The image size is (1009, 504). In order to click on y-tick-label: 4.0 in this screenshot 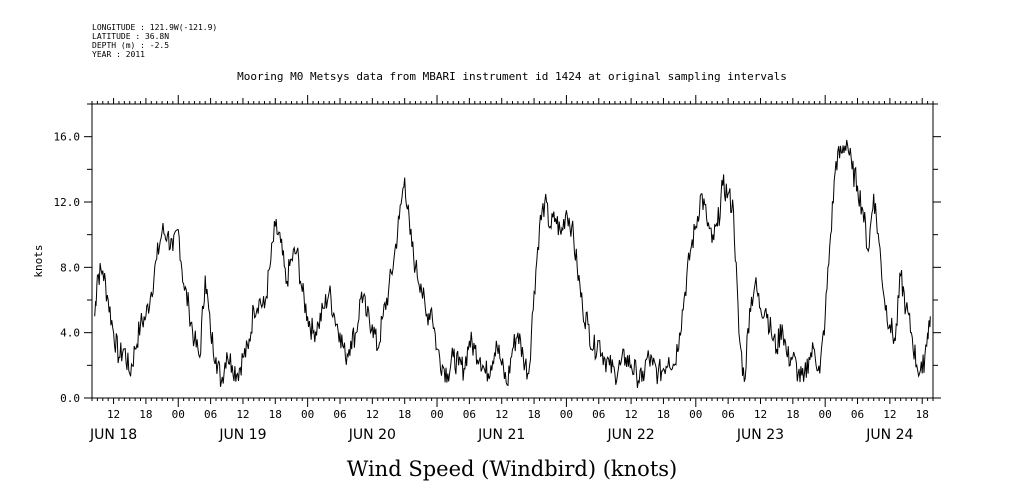, I will do `click(70, 333)`.